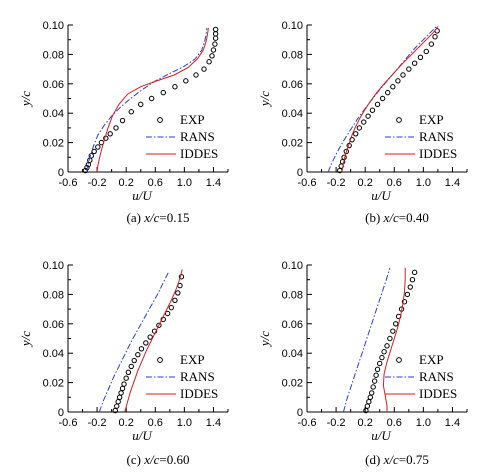 The image size is (500, 472). I want to click on panel-caption: (a) x/c=0.15, so click(158, 217).